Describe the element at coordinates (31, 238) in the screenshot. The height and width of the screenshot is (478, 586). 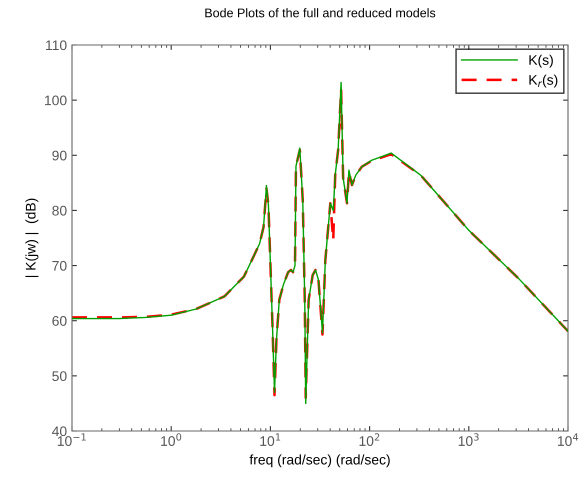
I see `y-axis-title: | K(jw) | (dB)` at that location.